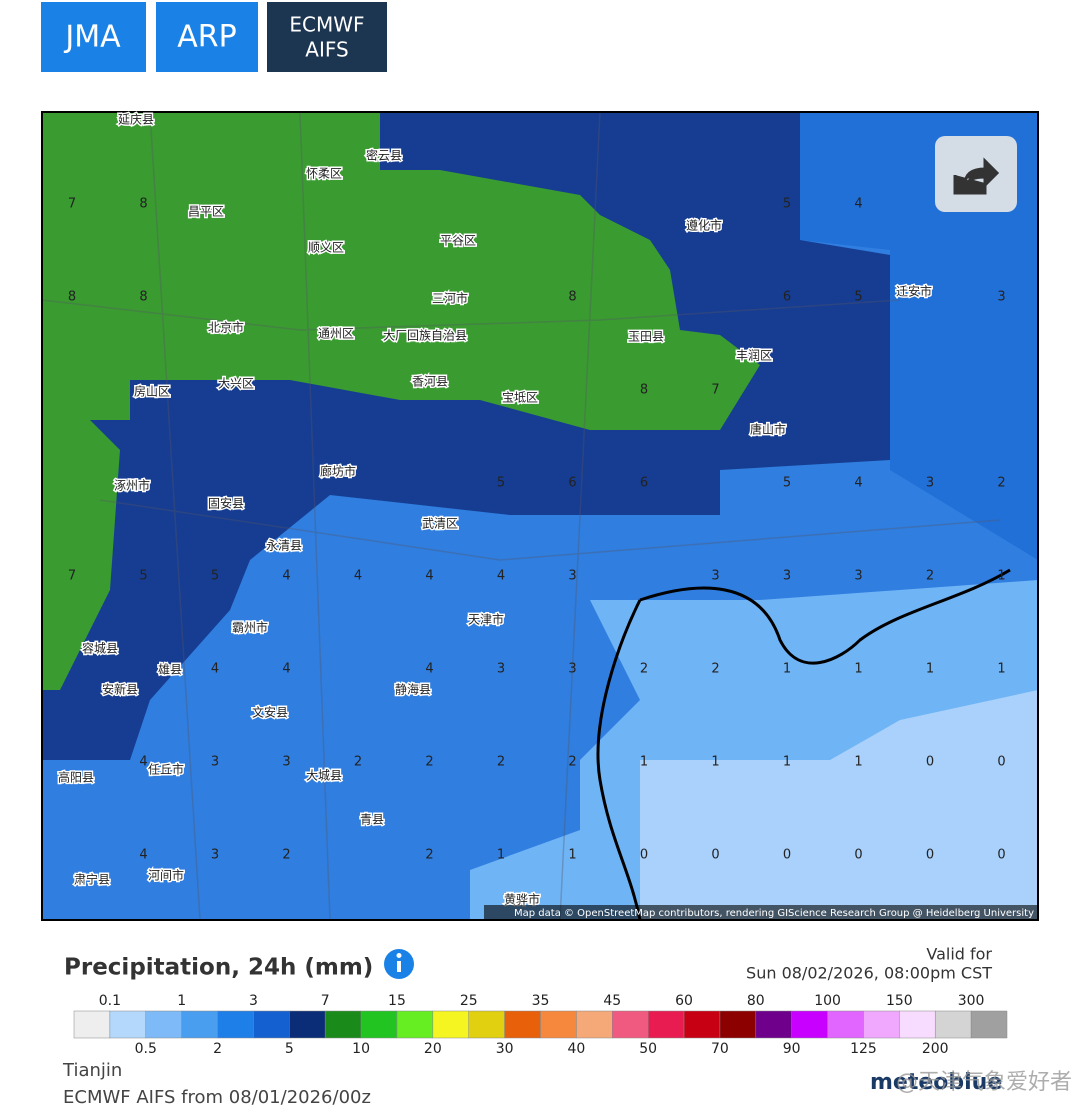 The image size is (1080, 1109). Describe the element at coordinates (226, 503) in the screenshot. I see `place-label: 固安县` at that location.